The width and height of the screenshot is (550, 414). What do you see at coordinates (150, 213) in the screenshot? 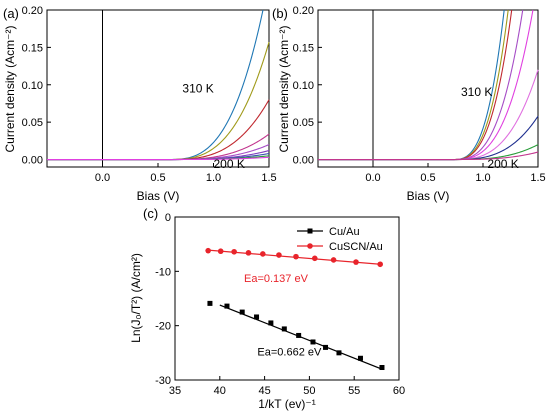
I see `panel-label-c: (c)` at bounding box center [150, 213].